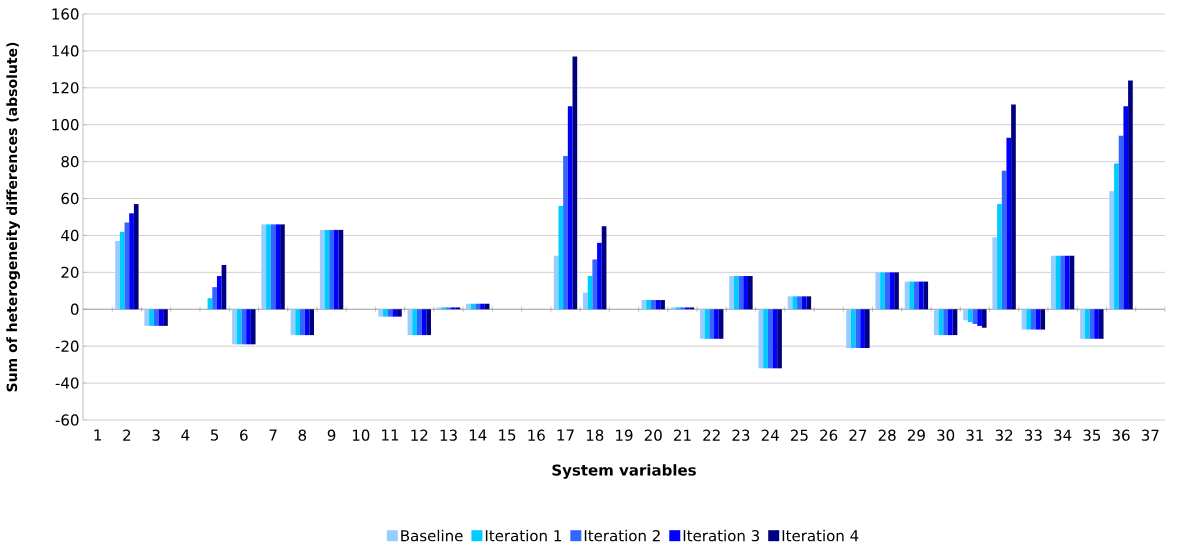  What do you see at coordinates (887, 435) in the screenshot?
I see `x-tick-label: 28` at bounding box center [887, 435].